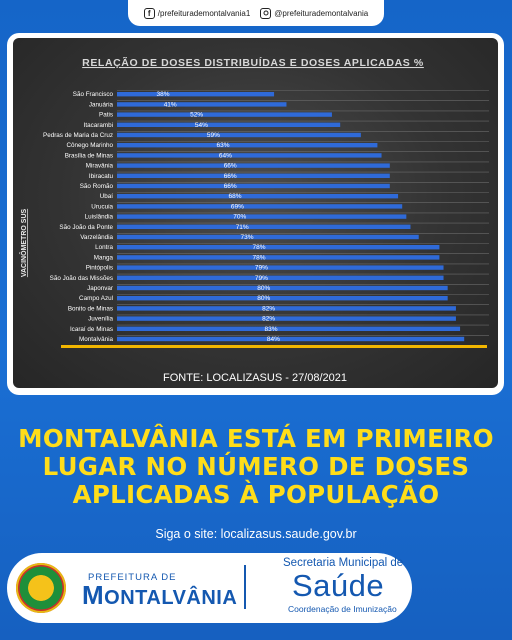 This screenshot has width=512, height=640. Describe the element at coordinates (90, 308) in the screenshot. I see `category-label: Bonito de Minas` at that location.